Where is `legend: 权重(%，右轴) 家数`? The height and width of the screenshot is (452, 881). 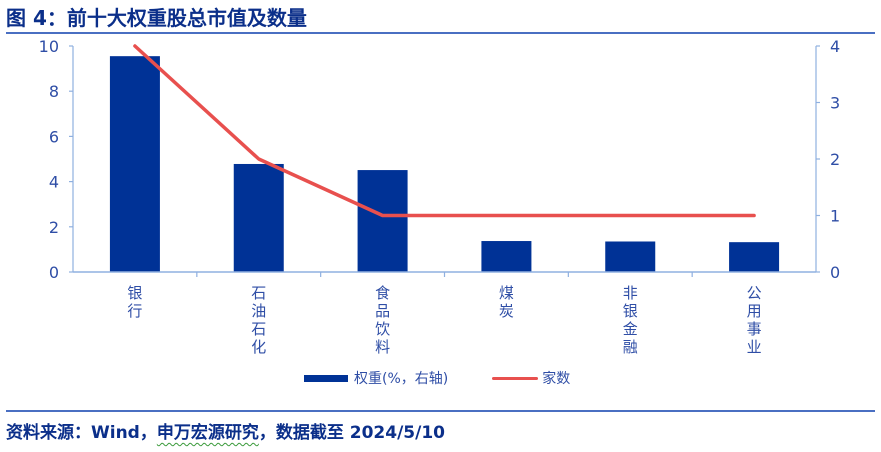
legend: 权重(%，右轴) 家数 is located at coordinates (437, 378).